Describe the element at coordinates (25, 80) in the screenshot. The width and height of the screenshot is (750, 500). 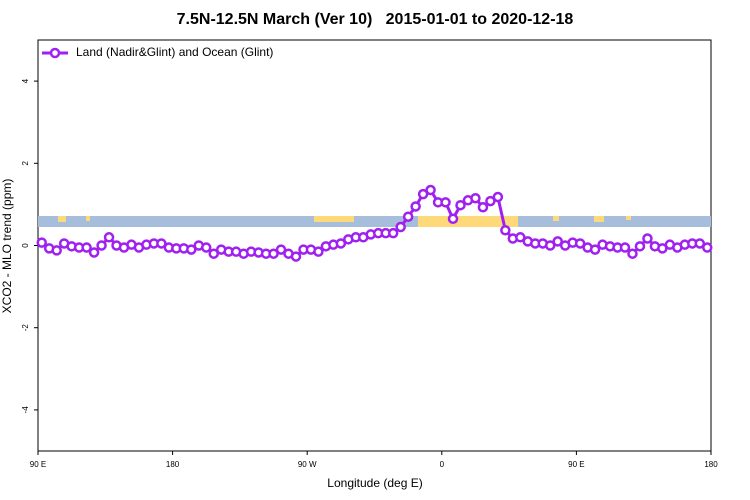
I see `y-tick-label: 4` at that location.